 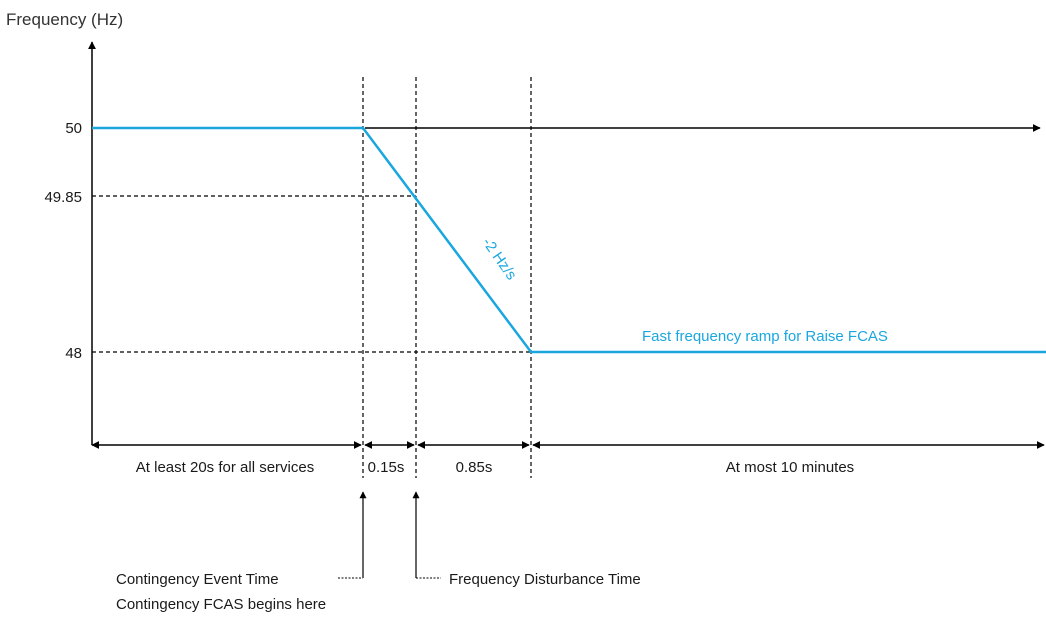 What do you see at coordinates (73, 353) in the screenshot?
I see `y-tick-48: 48` at bounding box center [73, 353].